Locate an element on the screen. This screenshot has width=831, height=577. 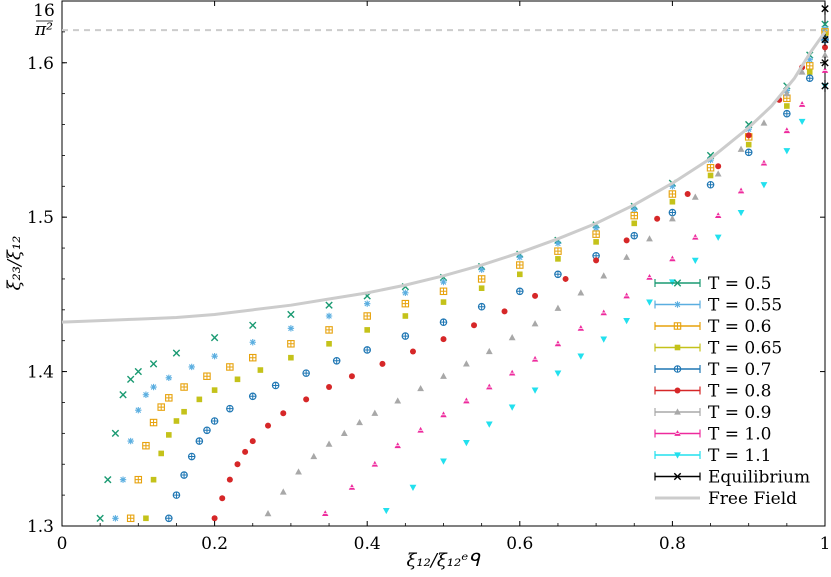
y-tick-label: 1.3 is located at coordinates (40, 527).